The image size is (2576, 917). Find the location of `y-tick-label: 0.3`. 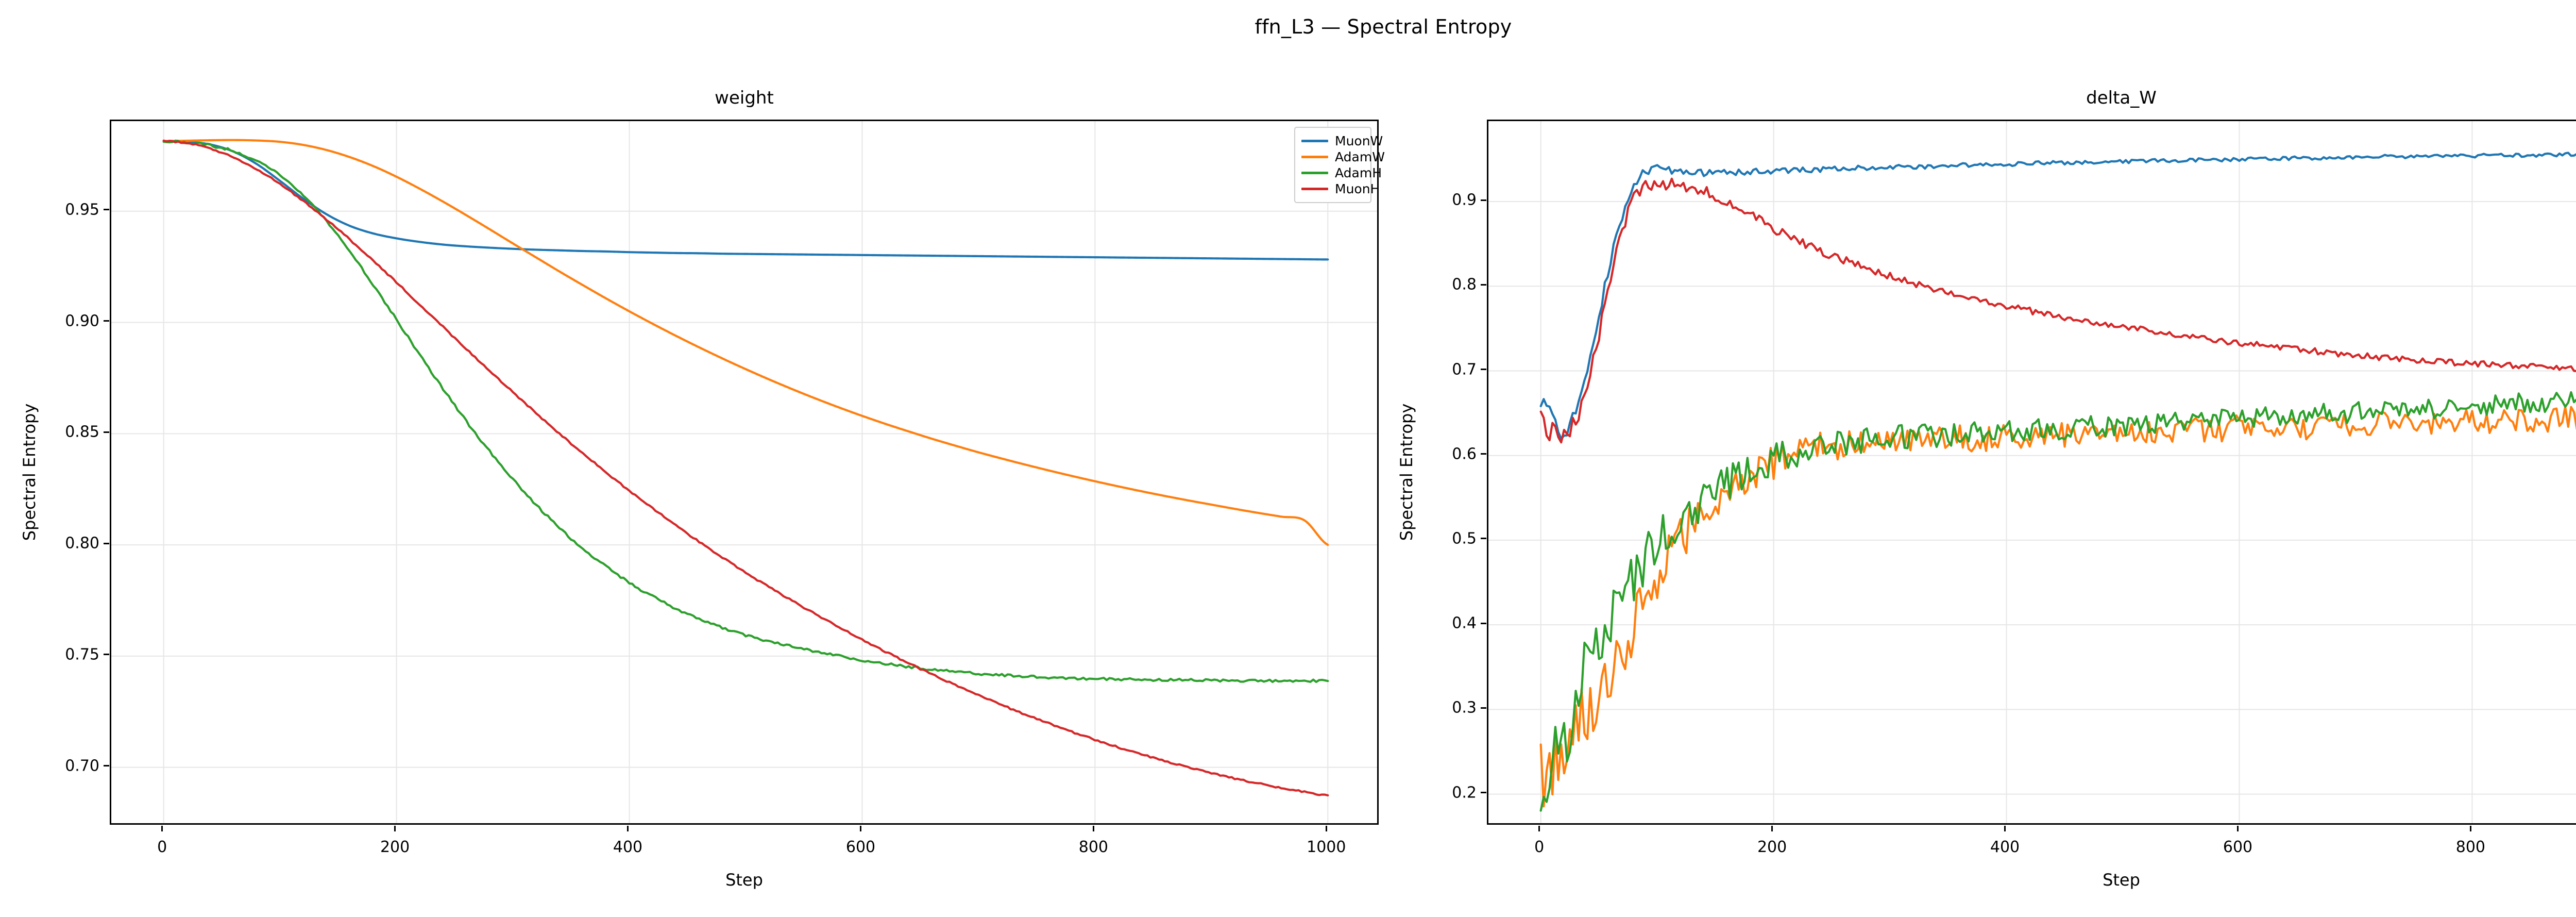

y-tick-label: 0.3 is located at coordinates (1464, 707).